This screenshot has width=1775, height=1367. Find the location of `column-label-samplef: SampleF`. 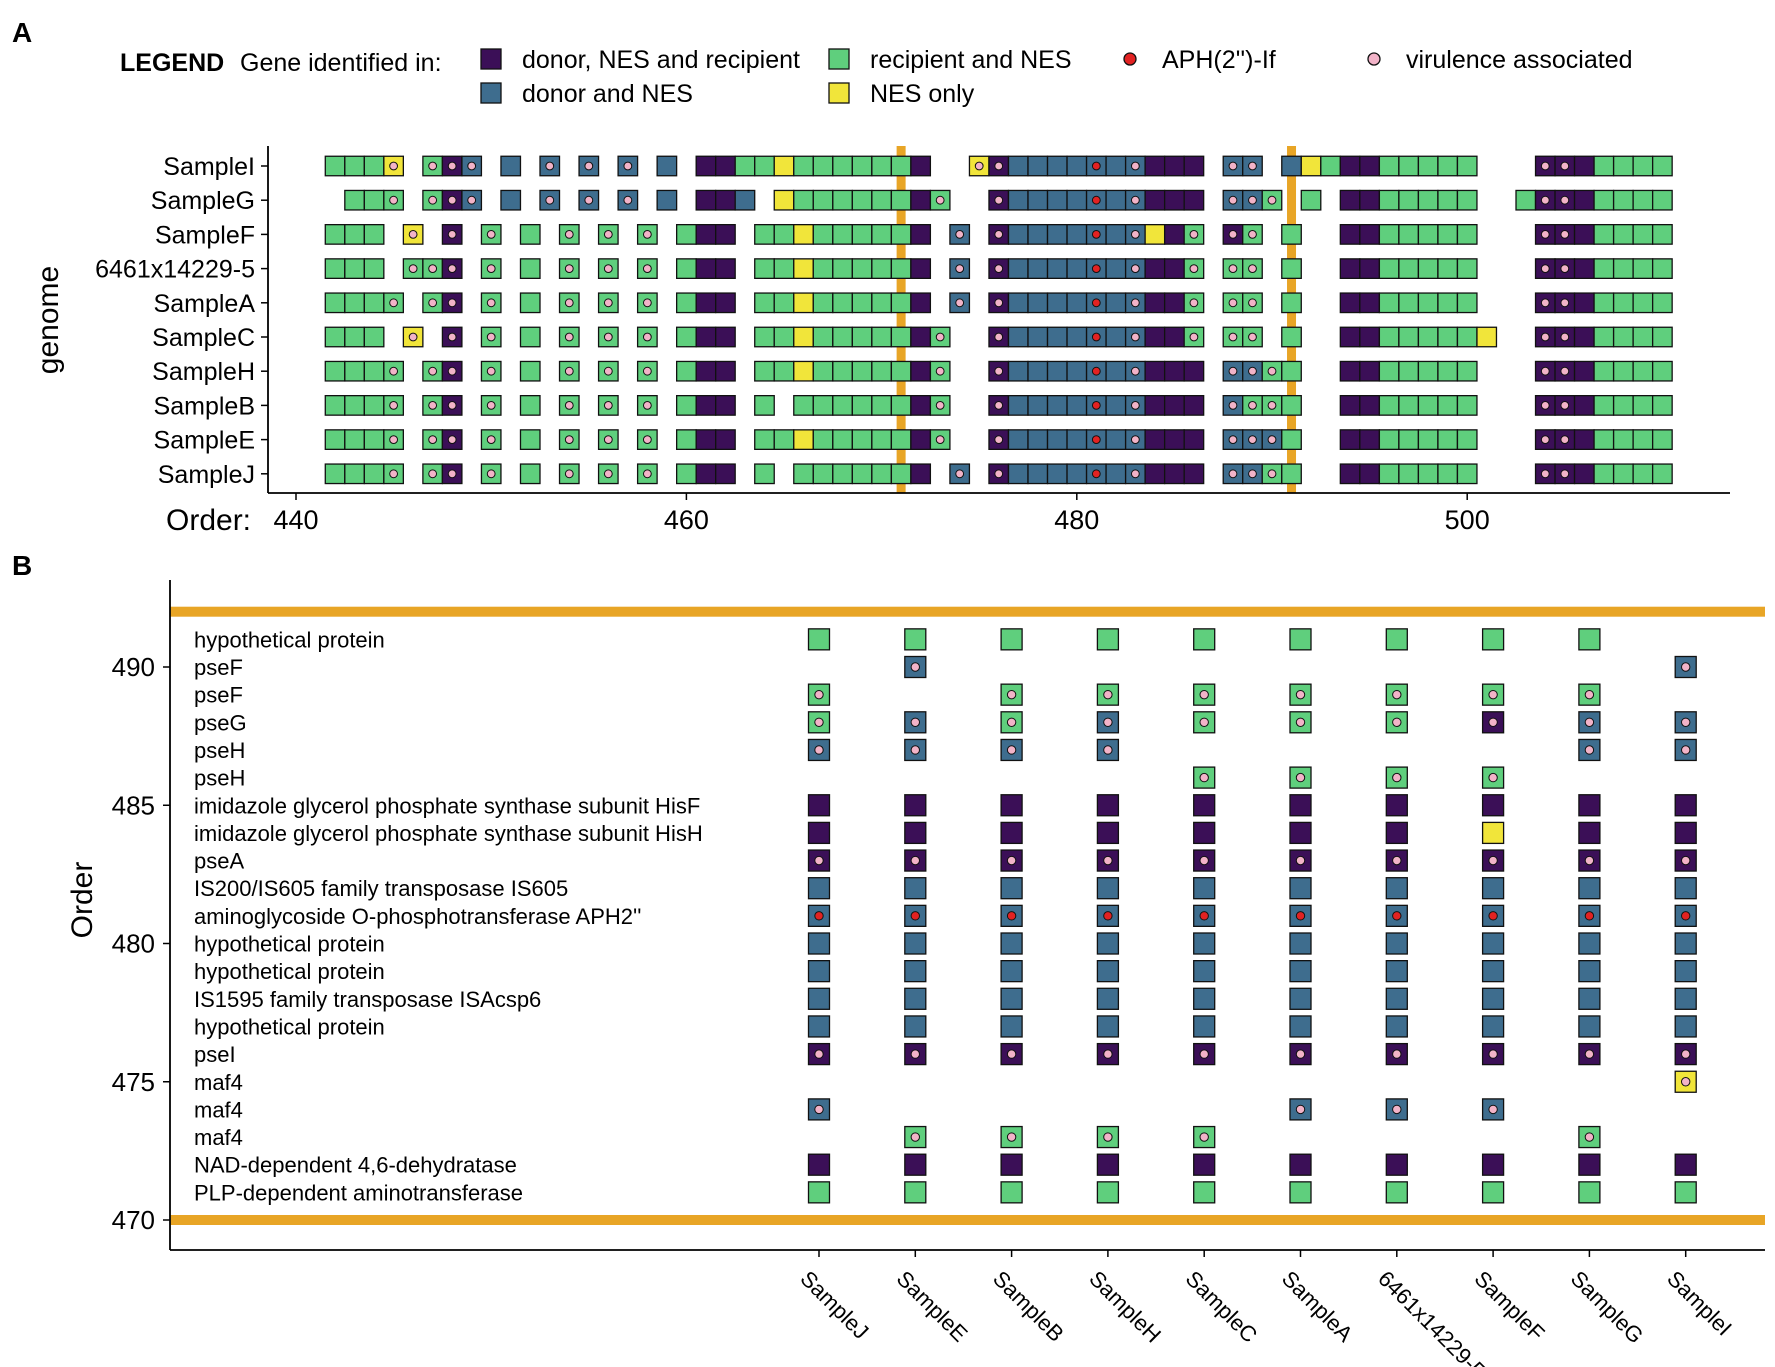

column-label-samplef: SampleF is located at coordinates (1510, 1306).